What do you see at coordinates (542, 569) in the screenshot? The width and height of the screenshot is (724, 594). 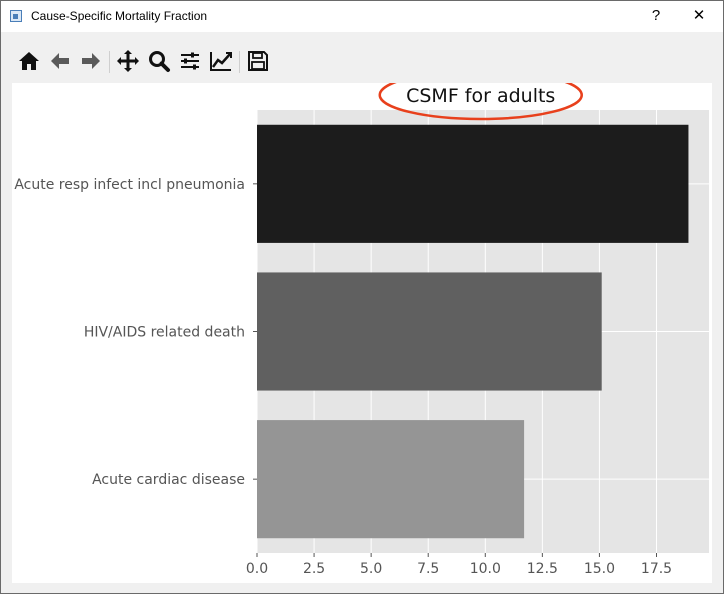 I see `x-tick-label: 12.5` at bounding box center [542, 569].